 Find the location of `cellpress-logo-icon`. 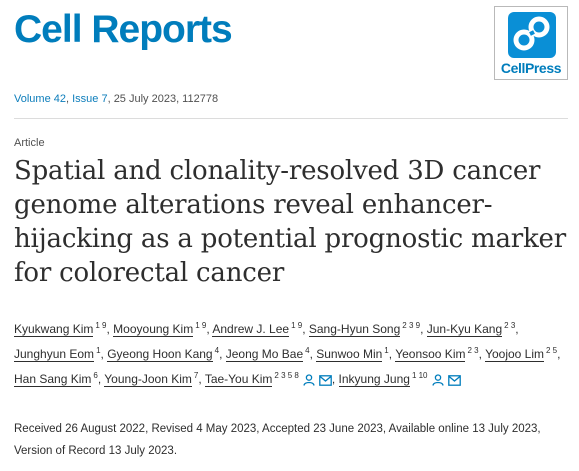

cellpress-logo-icon is located at coordinates (532, 35).